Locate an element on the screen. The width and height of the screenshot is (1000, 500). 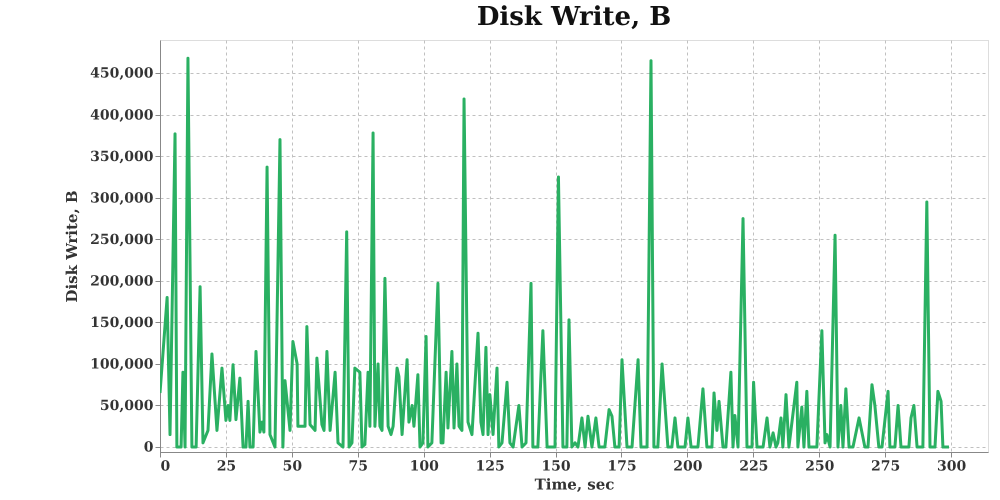
y-tick-label: 300,000 is located at coordinates (122, 198).